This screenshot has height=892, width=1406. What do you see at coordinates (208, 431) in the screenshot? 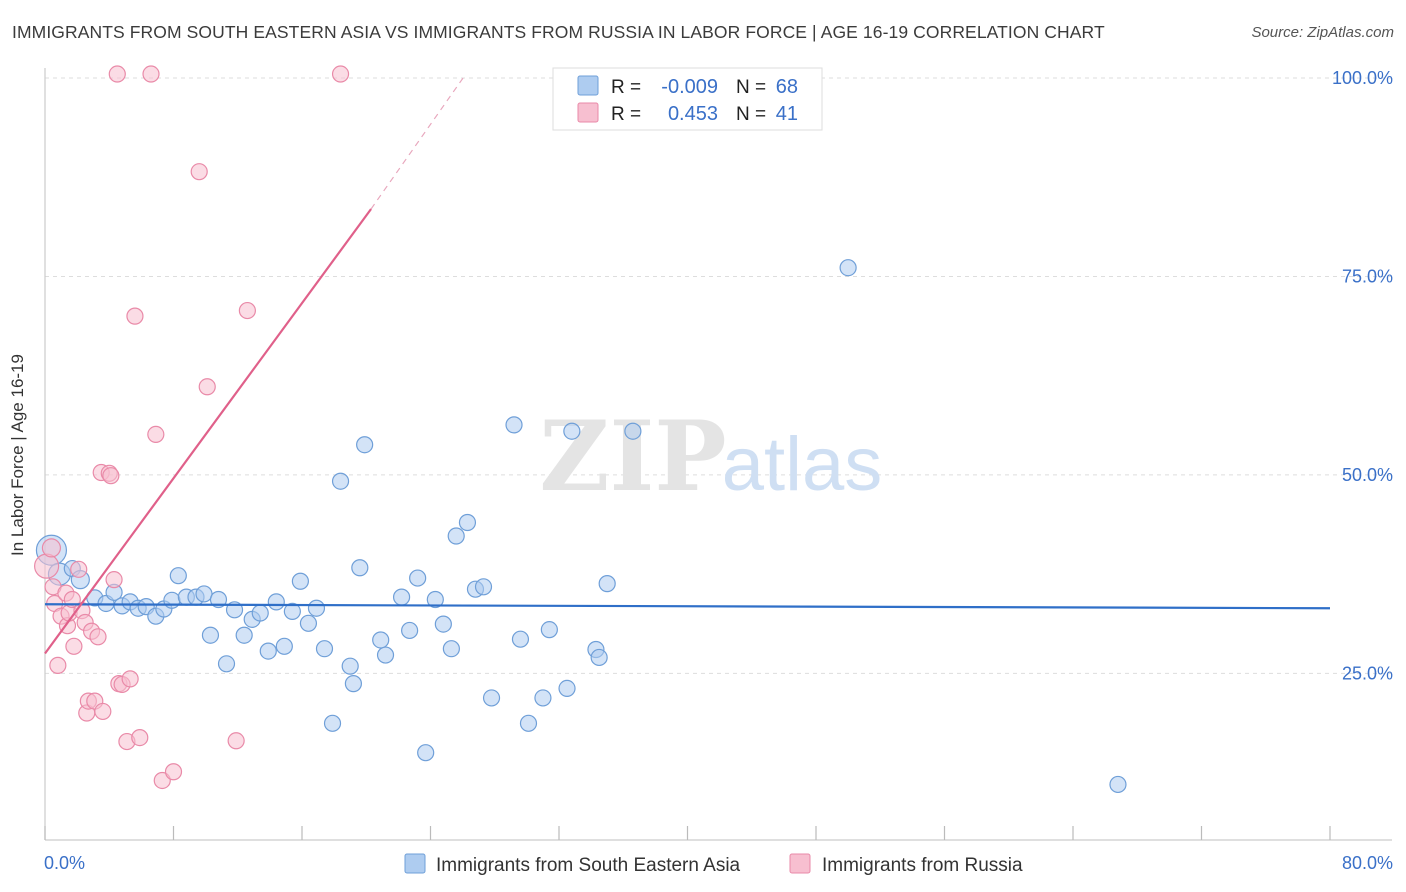
I see `trend-line-russia` at bounding box center [208, 431].